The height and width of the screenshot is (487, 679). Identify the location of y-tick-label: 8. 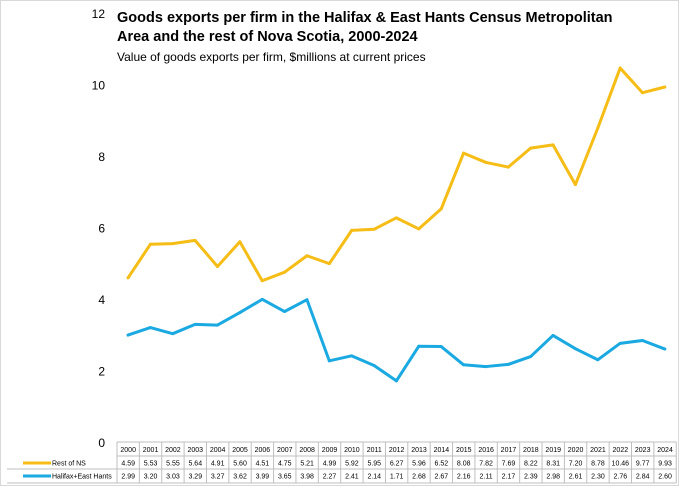
(101, 157).